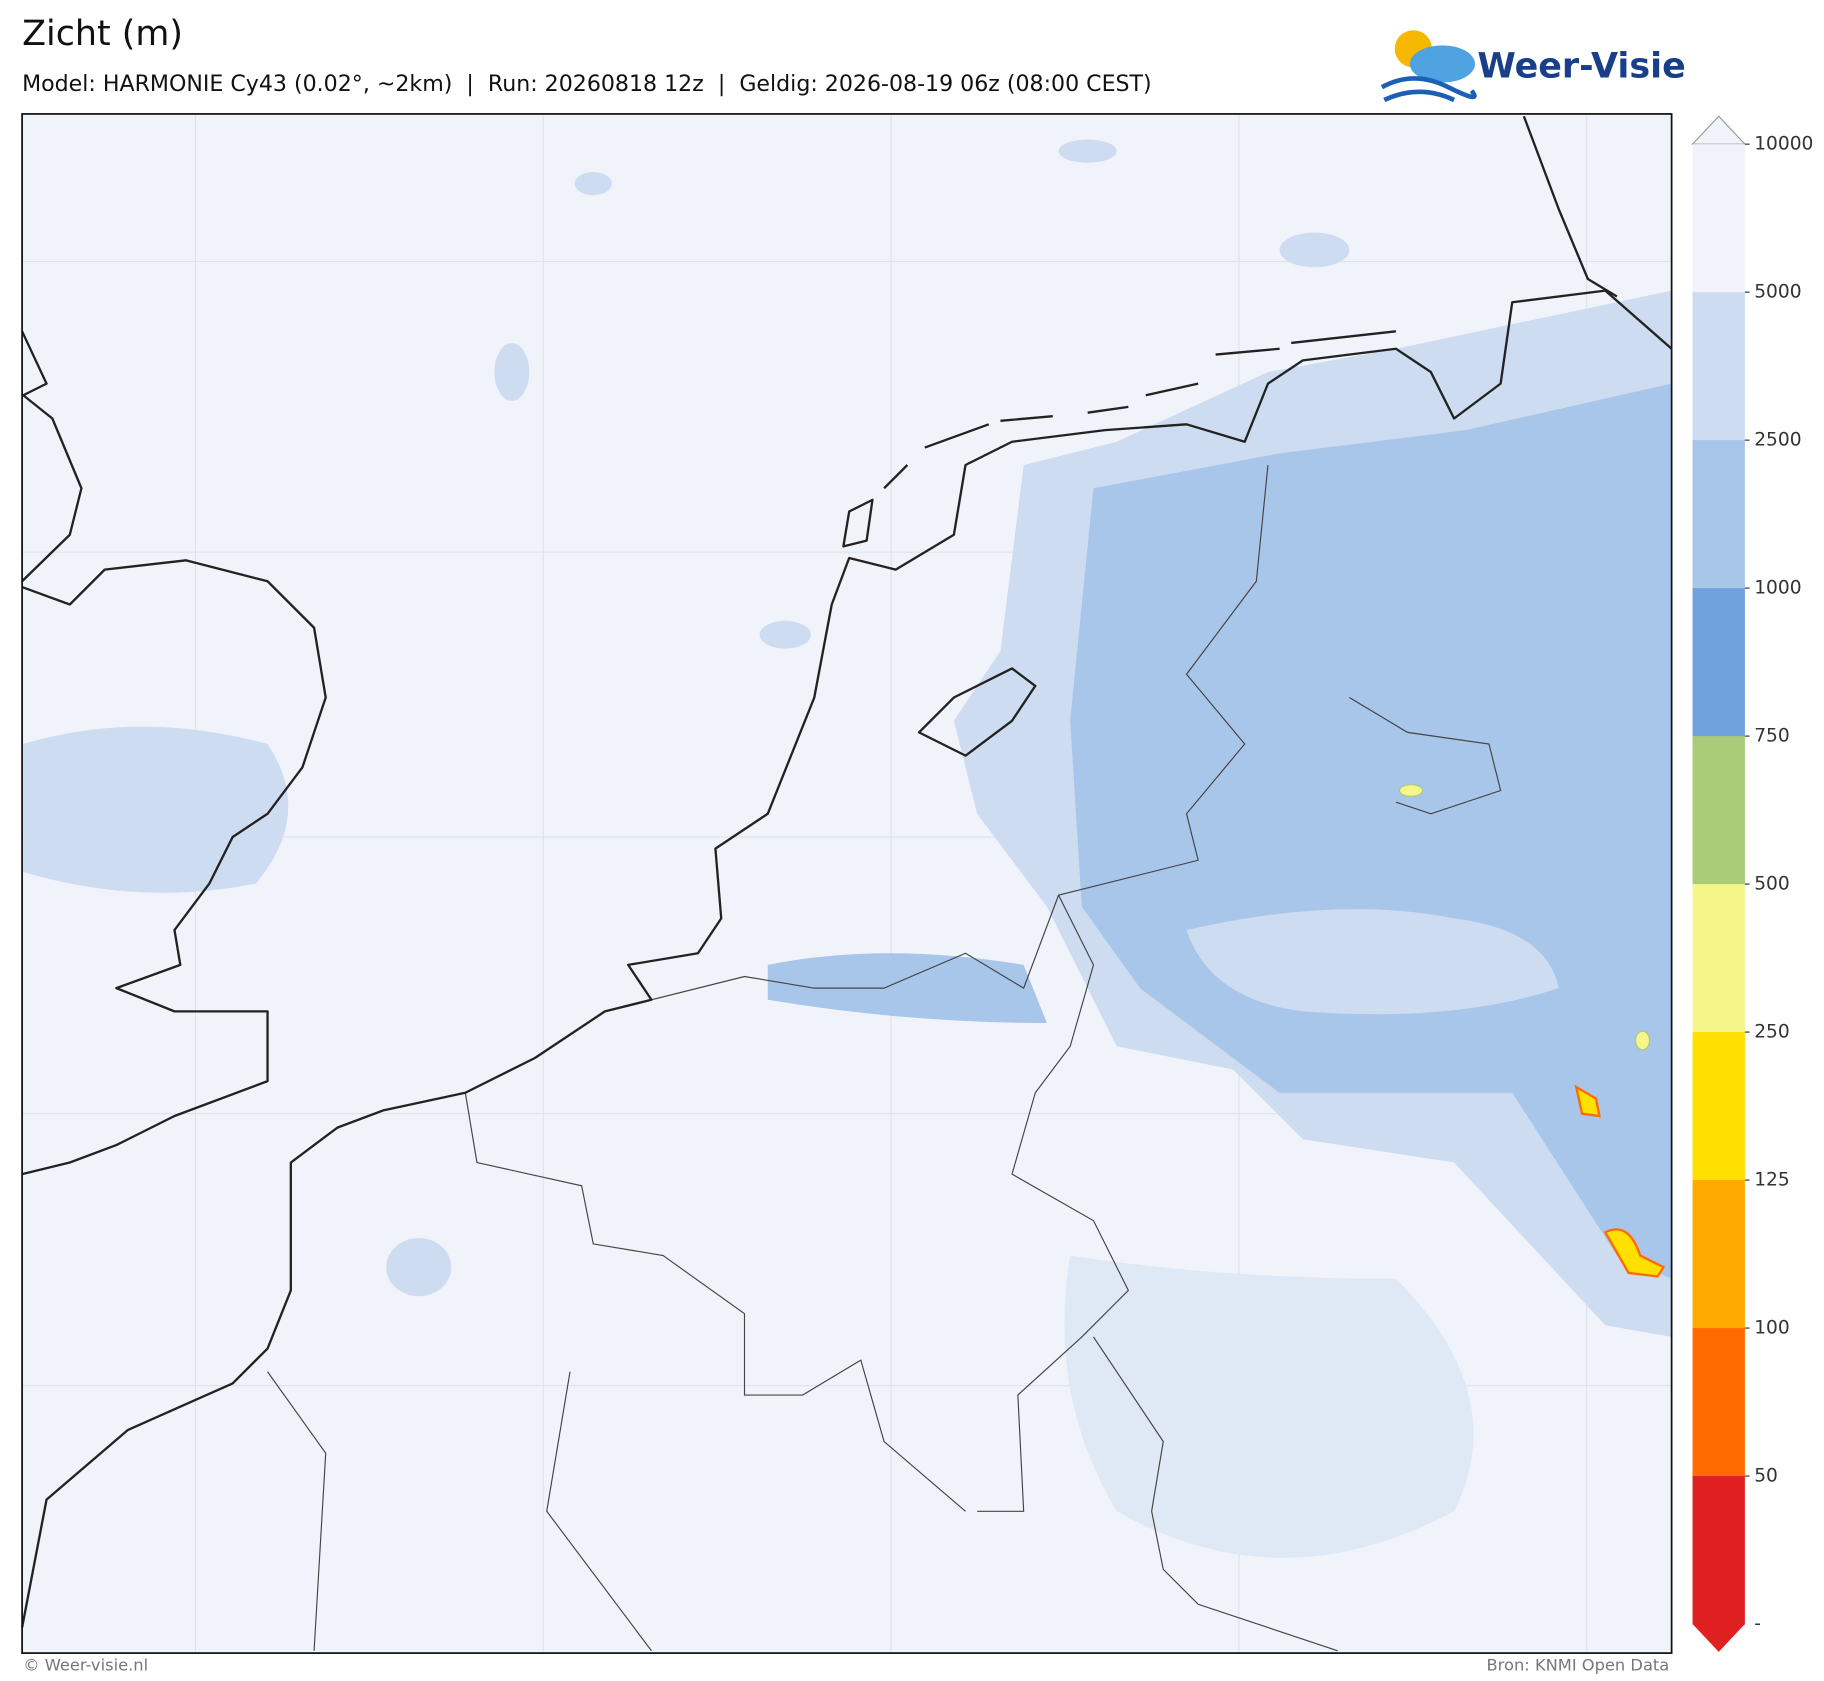 This screenshot has height=1681, width=1824. Describe the element at coordinates (1719, 130) in the screenshot. I see `colorbar-extend-top` at that location.